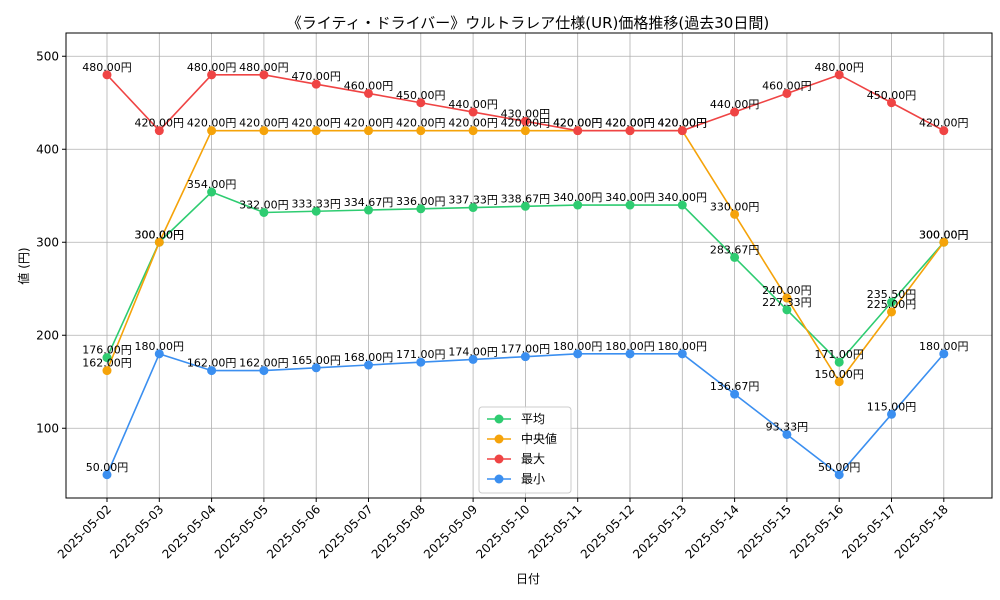 The image size is (1000, 600). What do you see at coordinates (764, 531) in the screenshot?
I see `x-tick-label: 2025-05-15` at bounding box center [764, 531].